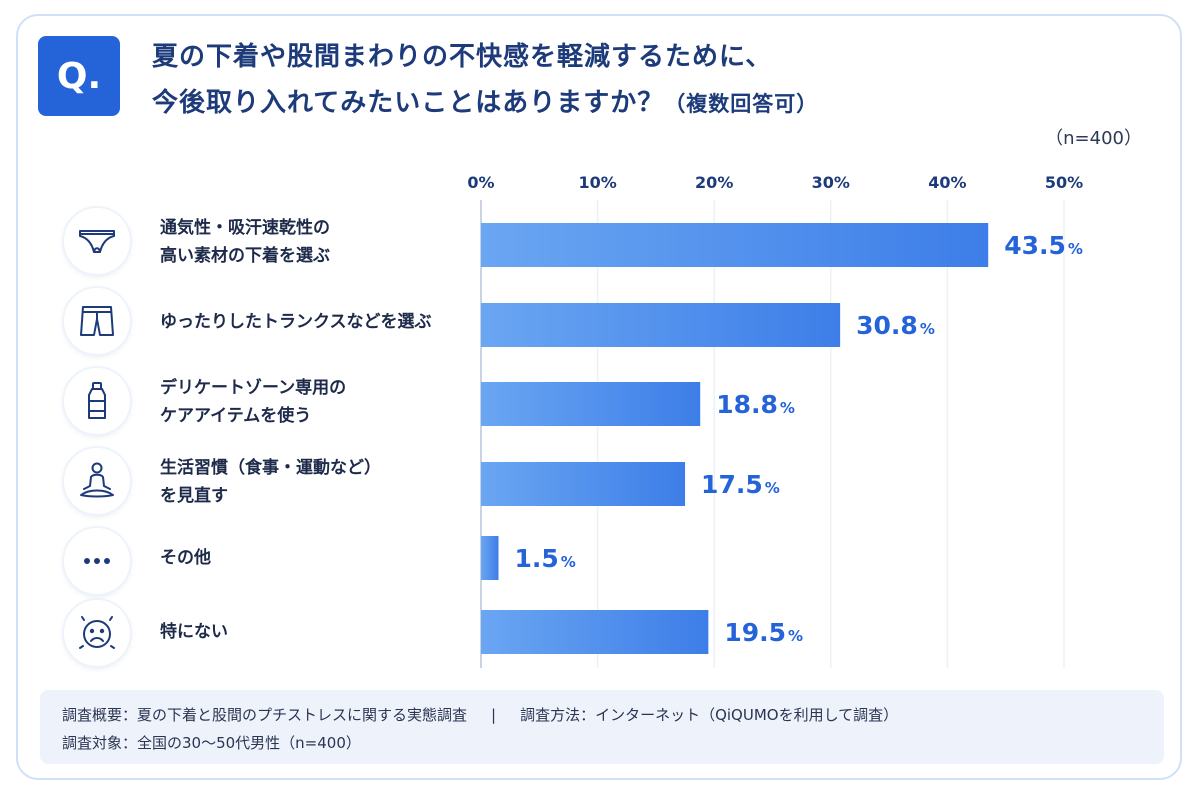  Describe the element at coordinates (185, 558) in the screenshot. I see `category-label-5: その他` at that location.